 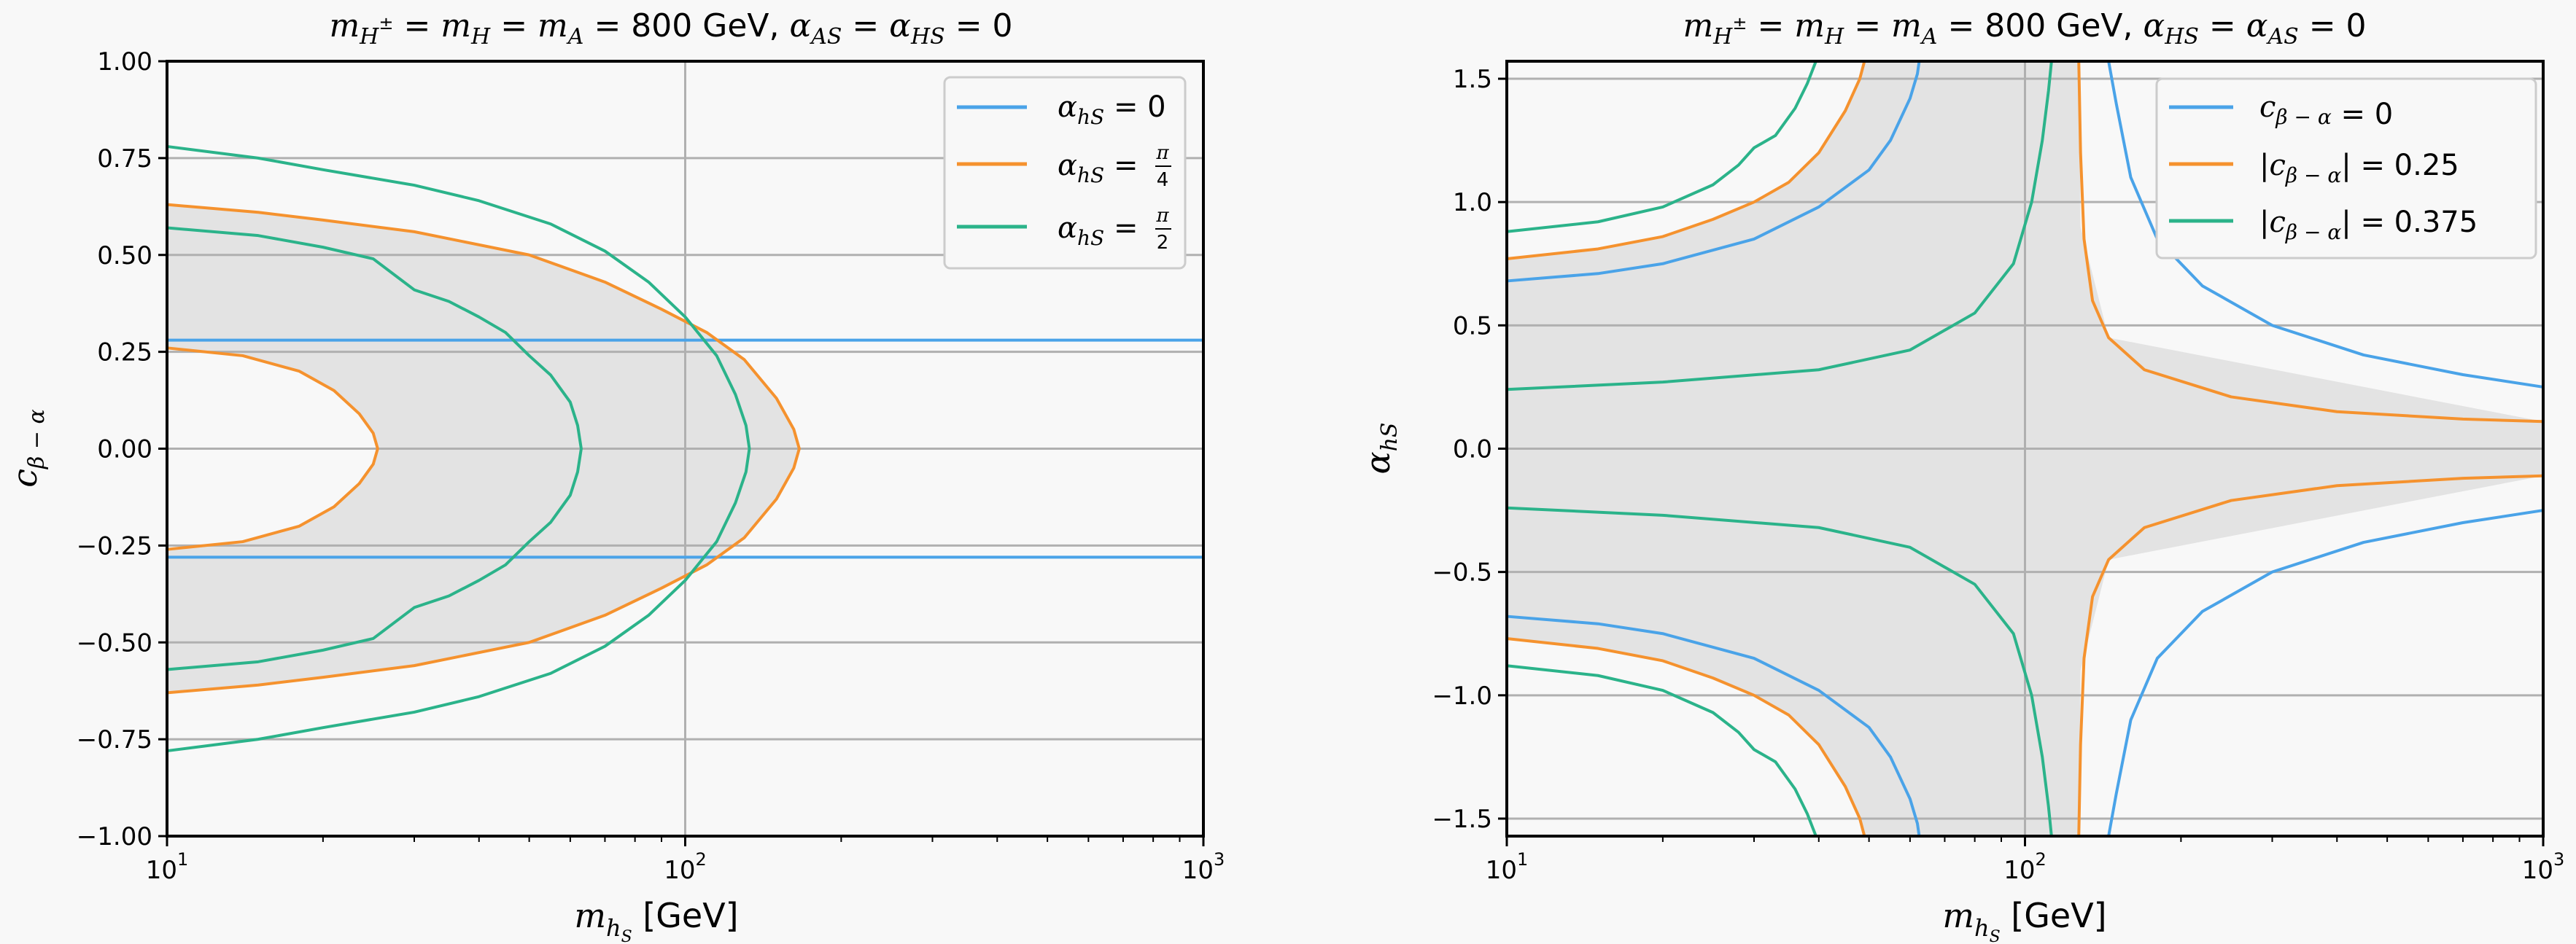 What do you see at coordinates (125, 352) in the screenshot?
I see `y-tick-label: 0.25` at bounding box center [125, 352].